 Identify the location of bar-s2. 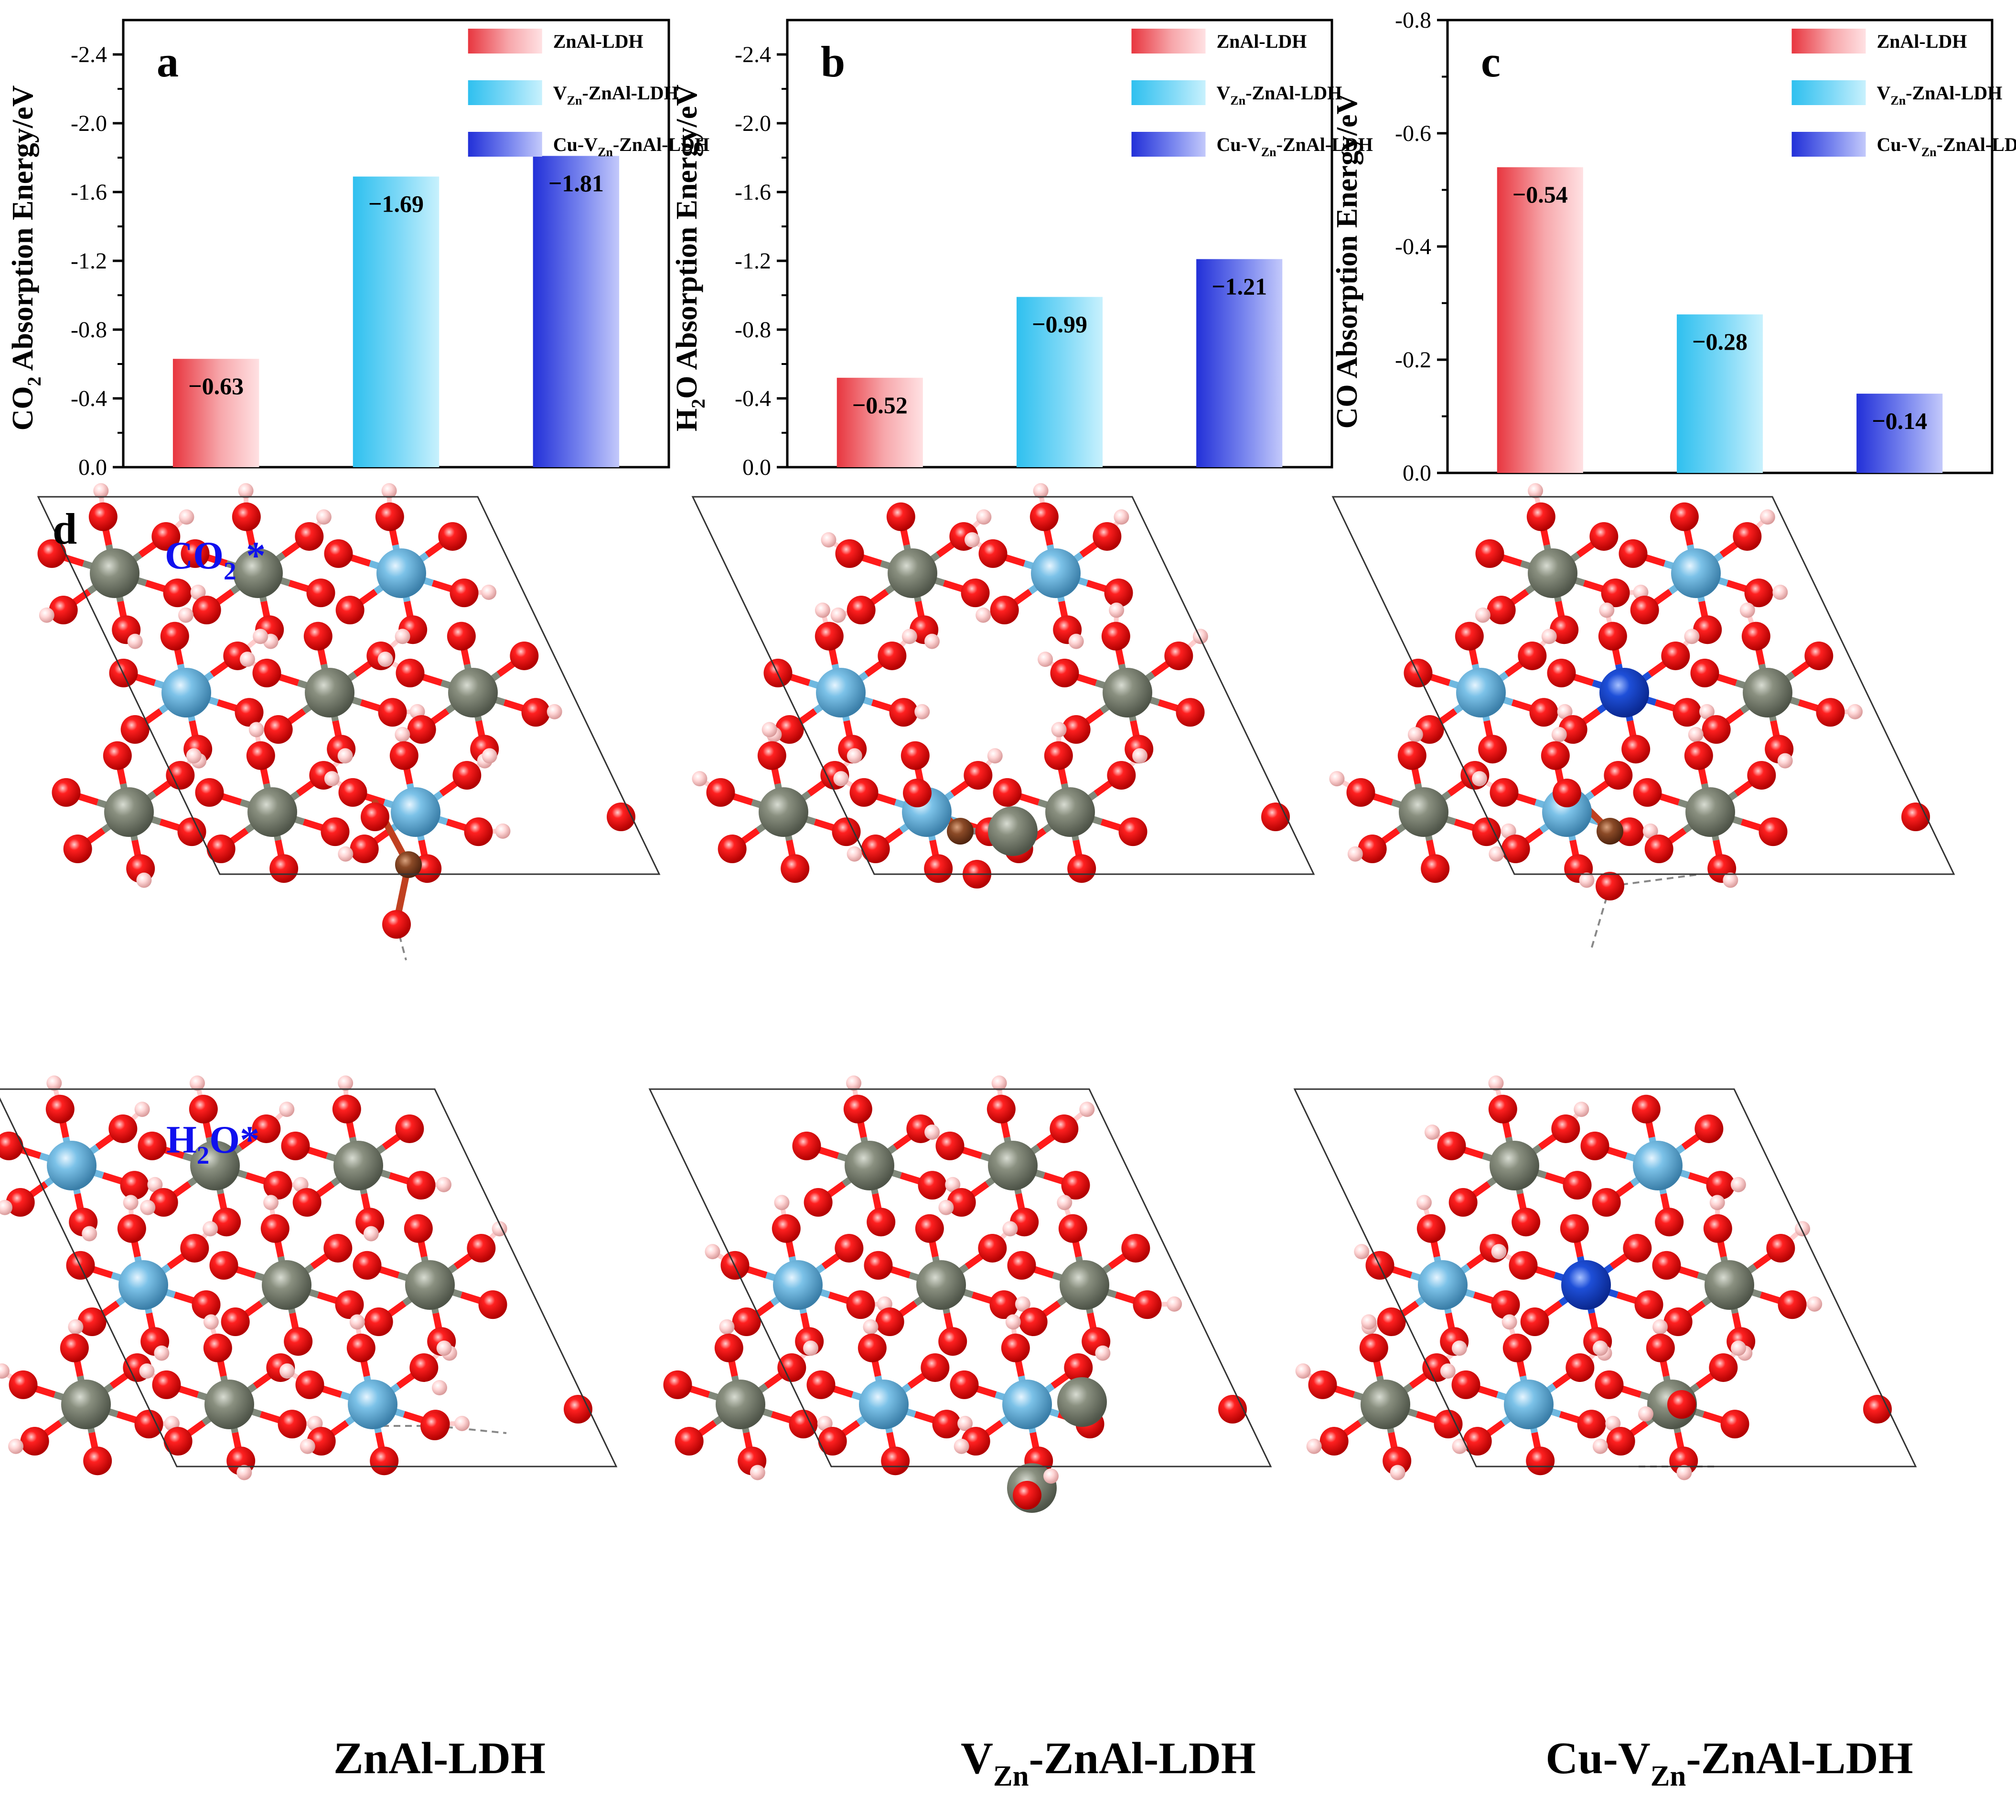
(396, 322).